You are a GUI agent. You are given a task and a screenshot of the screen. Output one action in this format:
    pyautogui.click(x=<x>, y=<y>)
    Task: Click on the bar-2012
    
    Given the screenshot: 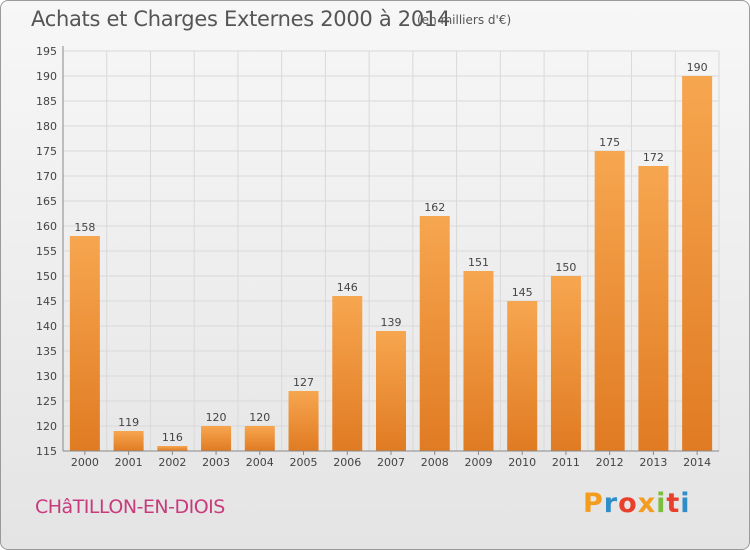 What is the action you would take?
    pyautogui.click(x=609, y=301)
    